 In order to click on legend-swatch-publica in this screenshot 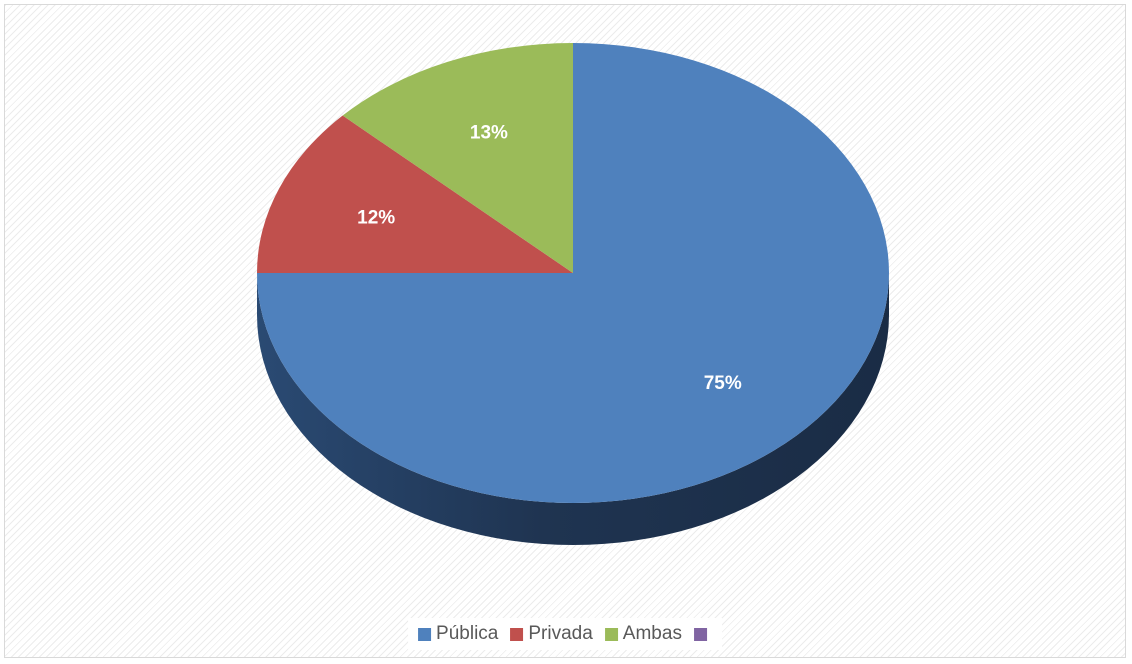, I will do `click(425, 634)`.